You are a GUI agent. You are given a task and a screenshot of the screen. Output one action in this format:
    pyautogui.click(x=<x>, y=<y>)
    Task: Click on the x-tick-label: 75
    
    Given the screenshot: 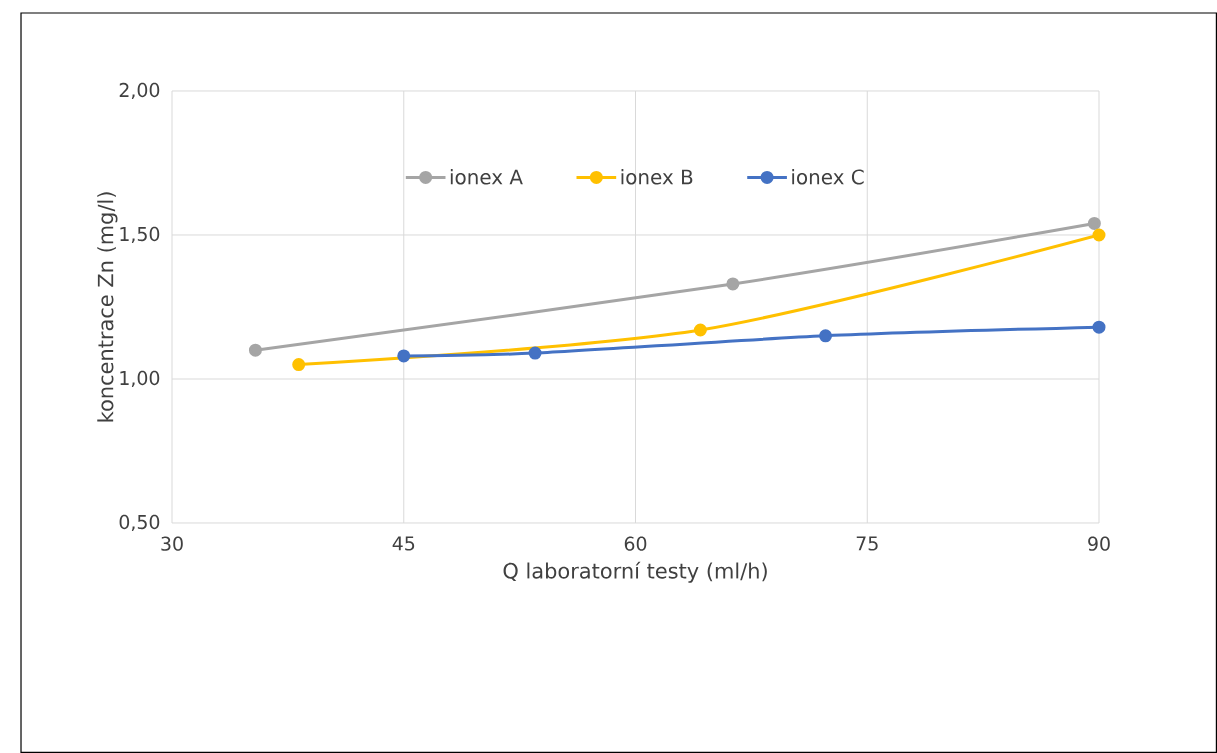 What is the action you would take?
    pyautogui.click(x=867, y=543)
    